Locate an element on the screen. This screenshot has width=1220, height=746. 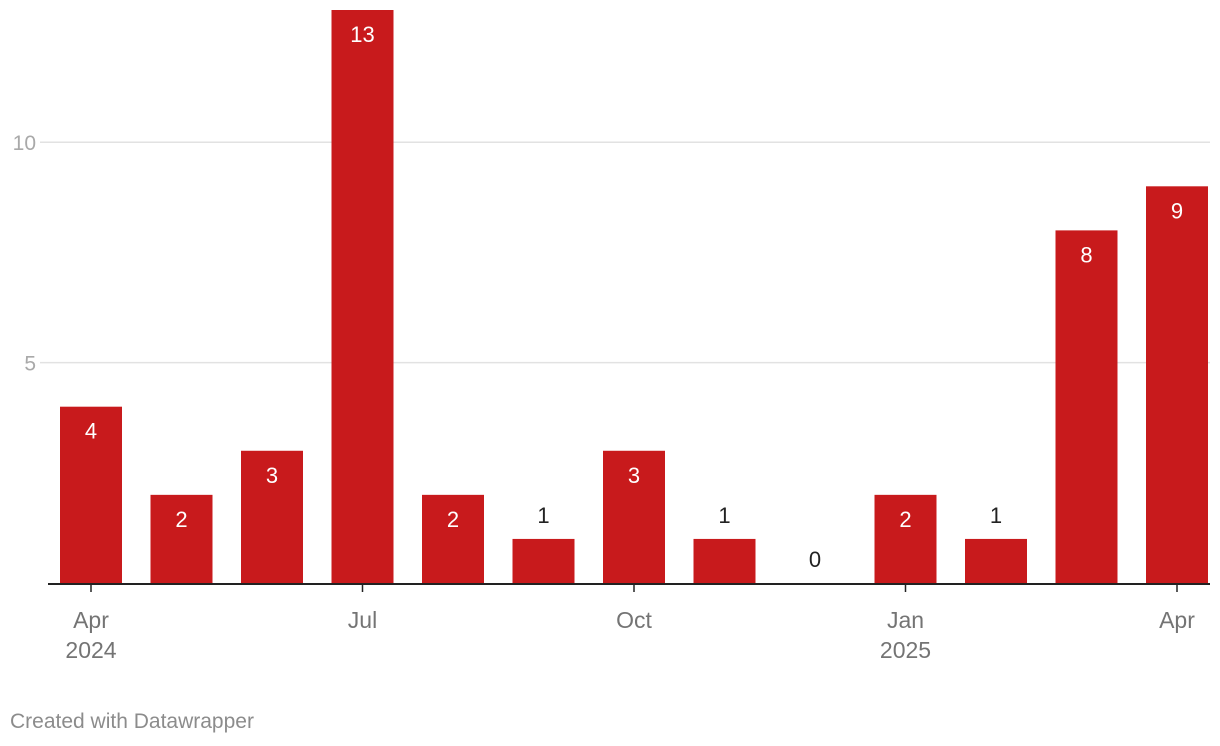
data-label: 8 is located at coordinates (1086, 254).